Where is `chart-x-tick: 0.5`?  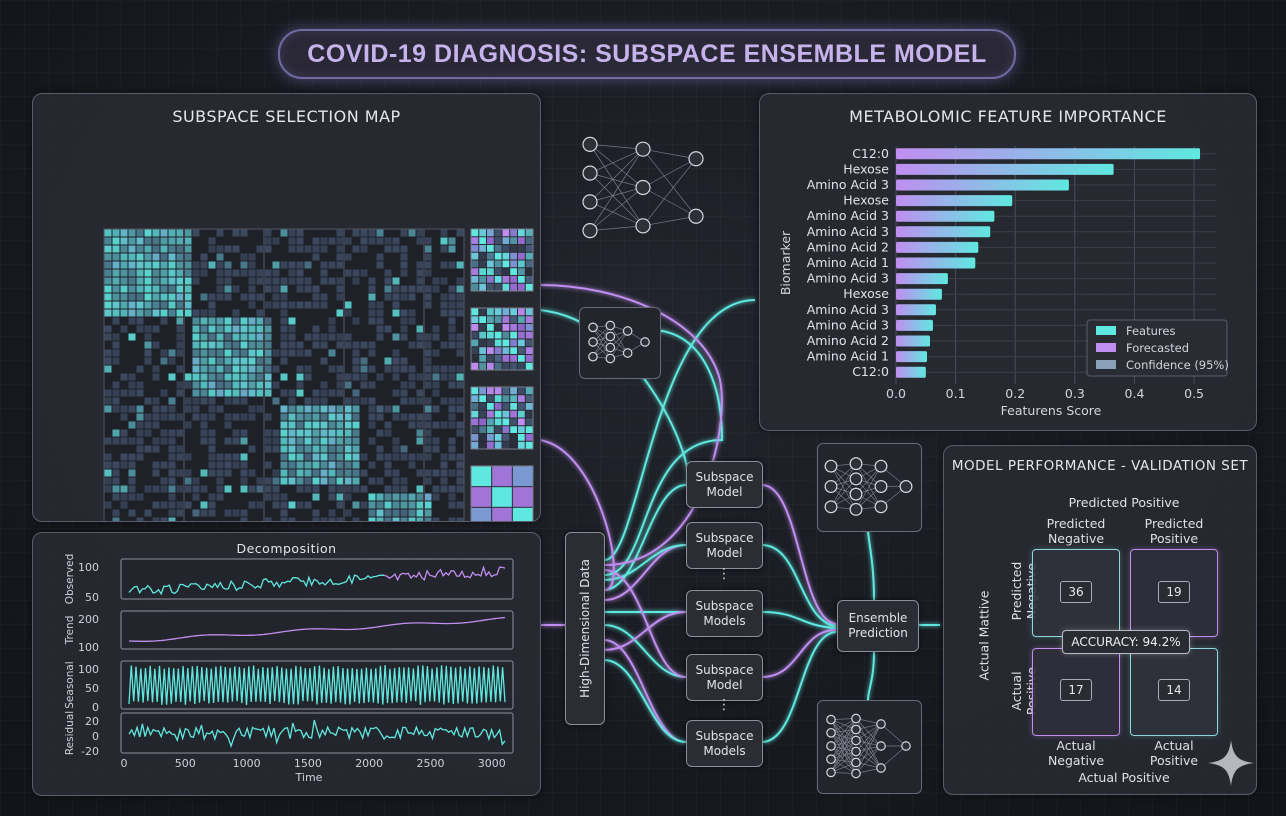 chart-x-tick: 0.5 is located at coordinates (1194, 393).